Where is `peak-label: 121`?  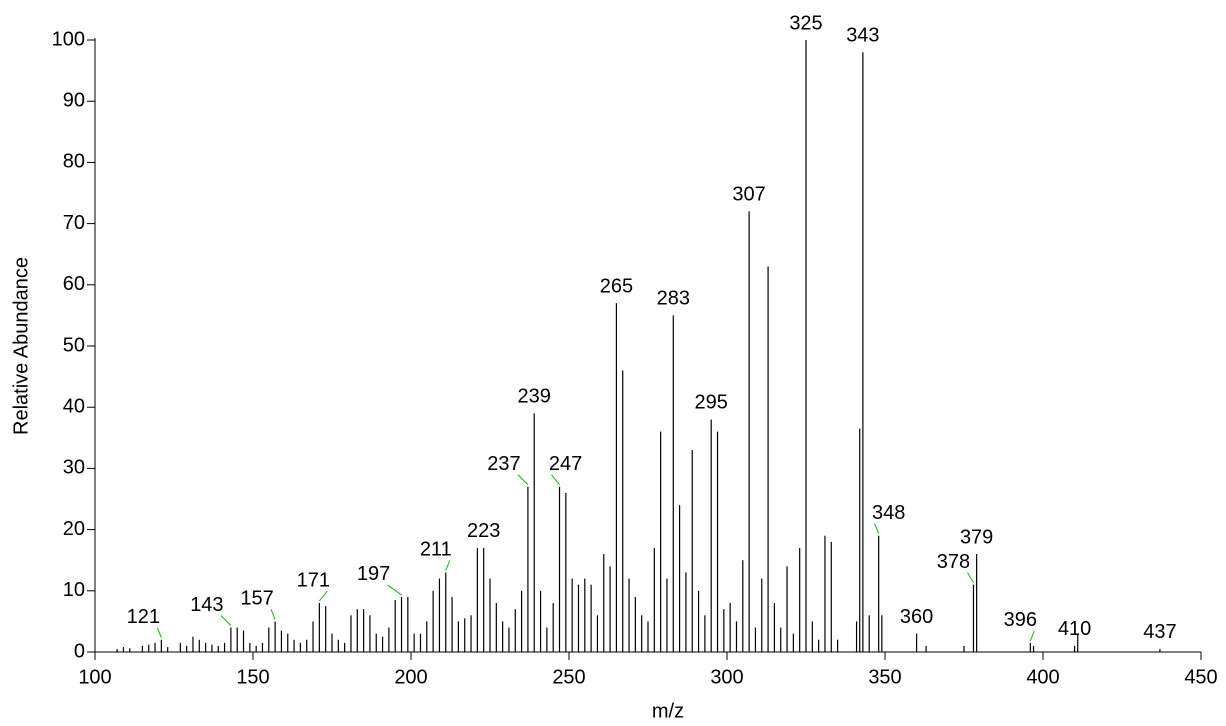 peak-label: 121 is located at coordinates (143, 617).